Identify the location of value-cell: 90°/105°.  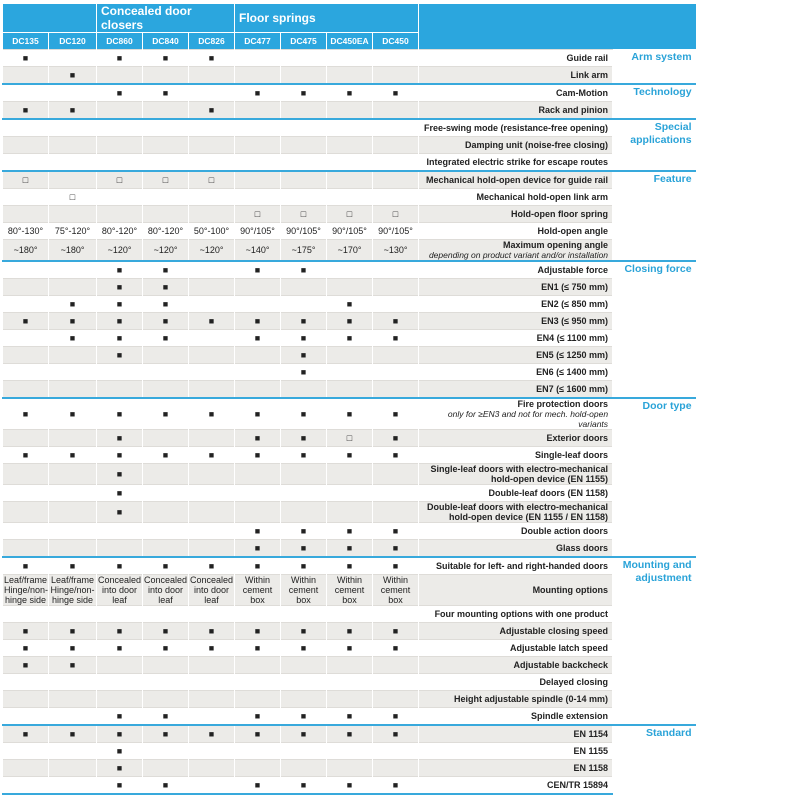
(303, 231).